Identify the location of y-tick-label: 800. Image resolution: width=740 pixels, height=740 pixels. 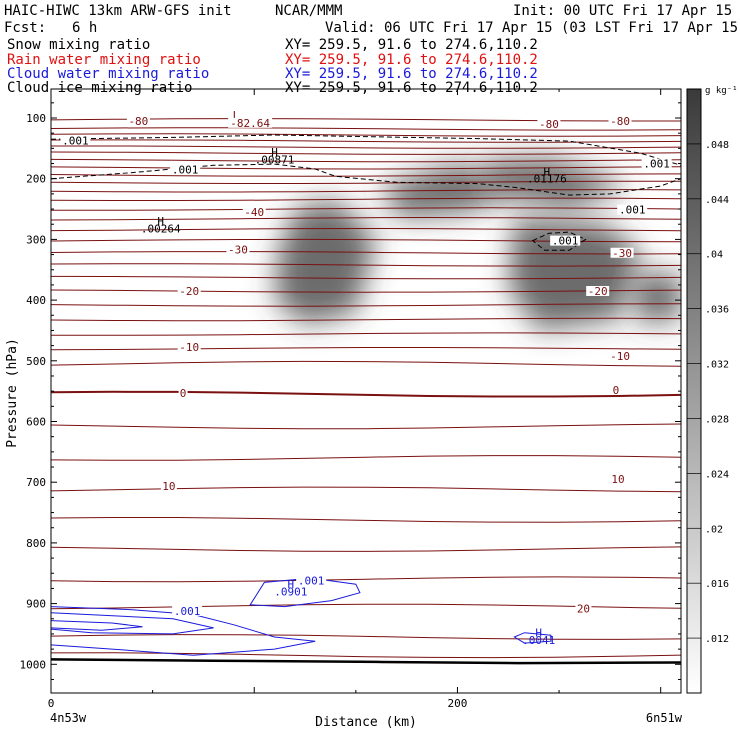
(36, 543).